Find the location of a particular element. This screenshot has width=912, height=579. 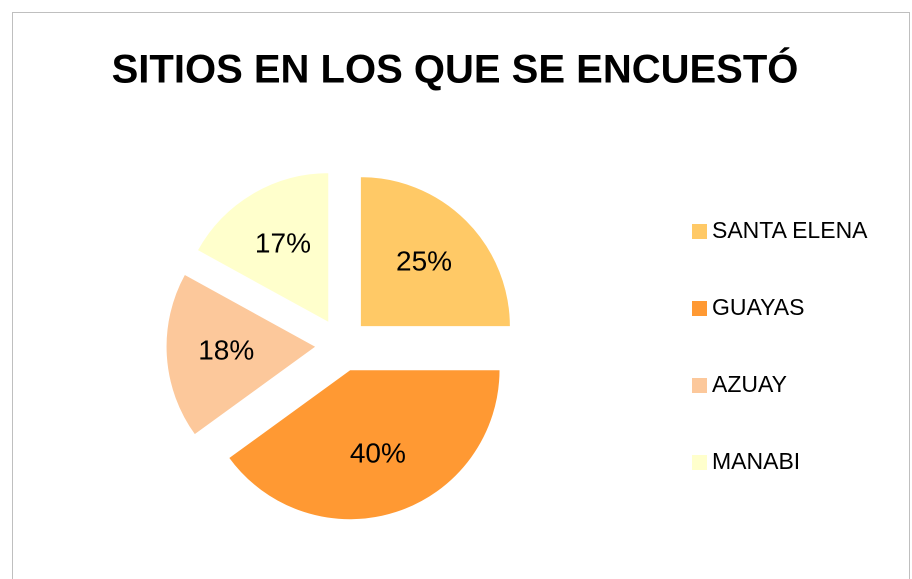

chart-title: SITIOS EN LOS QUE SE ENCUESTÓ is located at coordinates (455, 69).